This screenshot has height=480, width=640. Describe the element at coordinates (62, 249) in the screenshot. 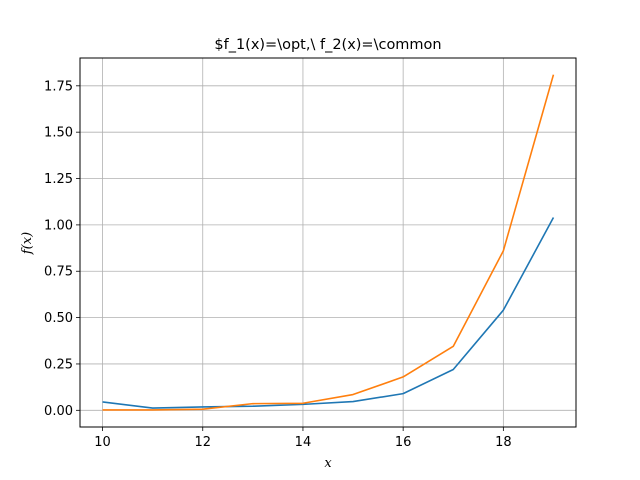

I see `y-ticks: 0.00 0.25 0.50 0.75 1.00 1.25 1.50 1.75` at that location.